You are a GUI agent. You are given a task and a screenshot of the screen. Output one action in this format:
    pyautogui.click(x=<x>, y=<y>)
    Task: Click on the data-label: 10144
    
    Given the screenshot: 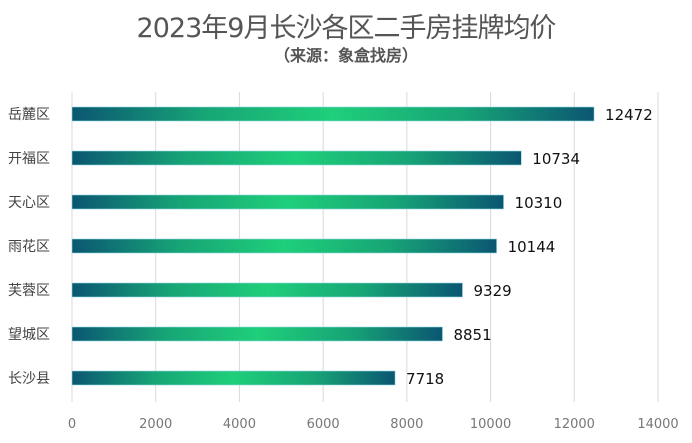 What is the action you would take?
    pyautogui.click(x=532, y=247)
    